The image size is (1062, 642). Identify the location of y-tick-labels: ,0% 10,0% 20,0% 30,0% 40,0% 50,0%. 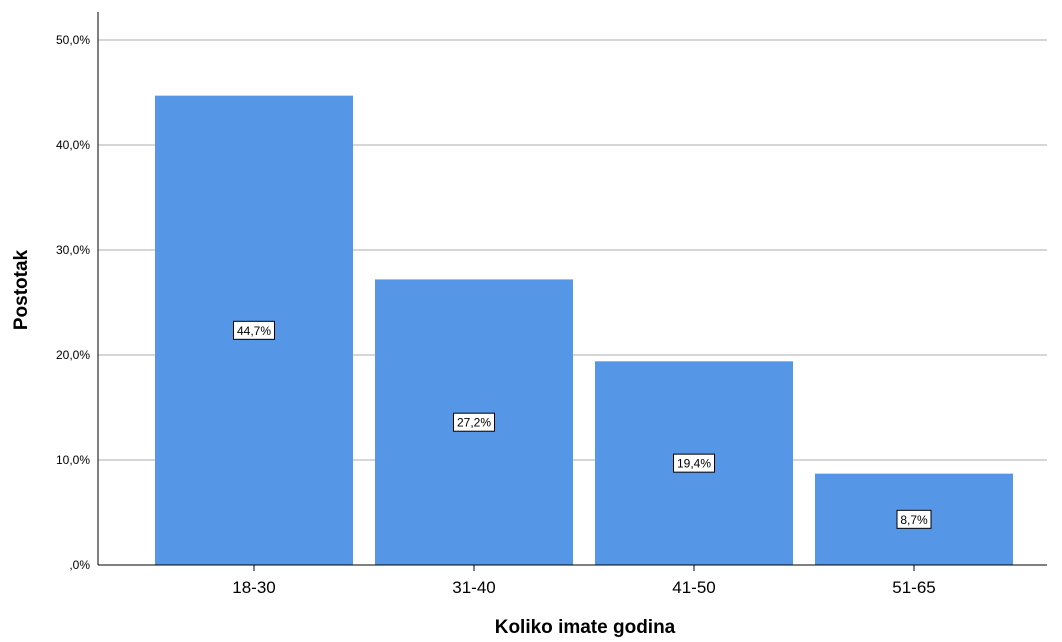
(73, 302).